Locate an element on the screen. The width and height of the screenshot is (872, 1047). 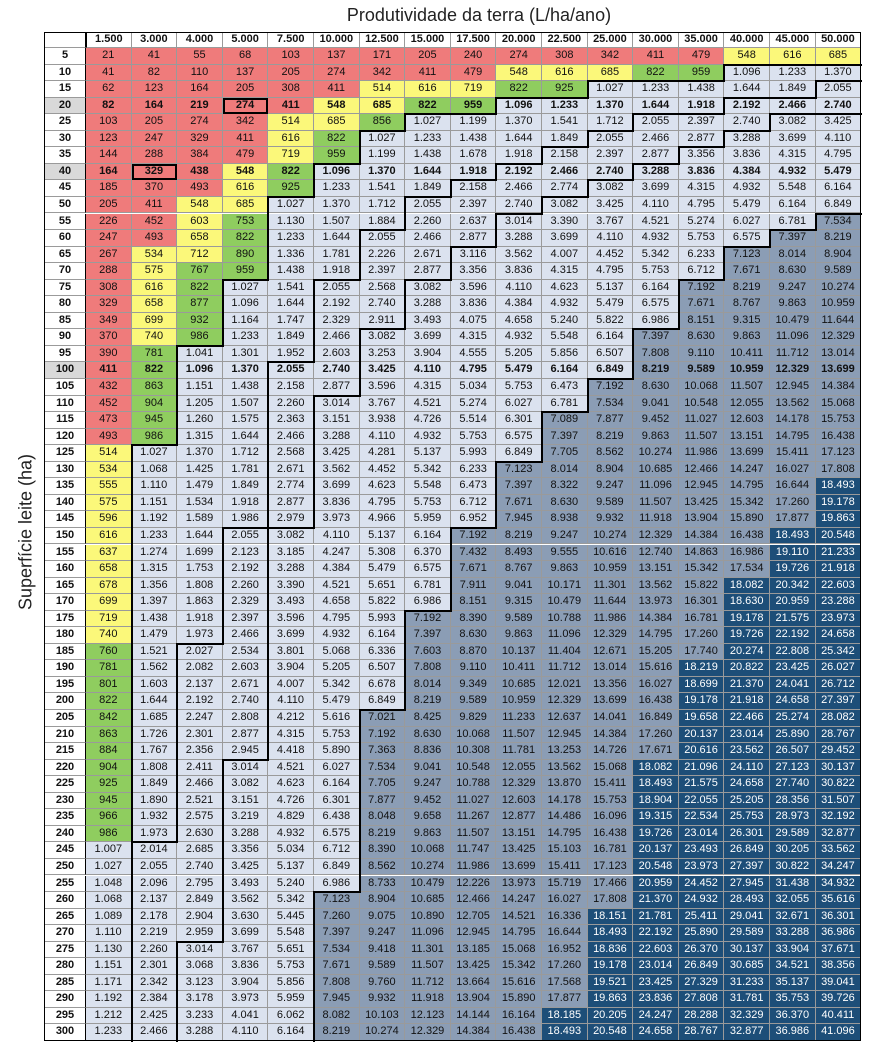
table-cell: 4.315 is located at coordinates (473, 337).